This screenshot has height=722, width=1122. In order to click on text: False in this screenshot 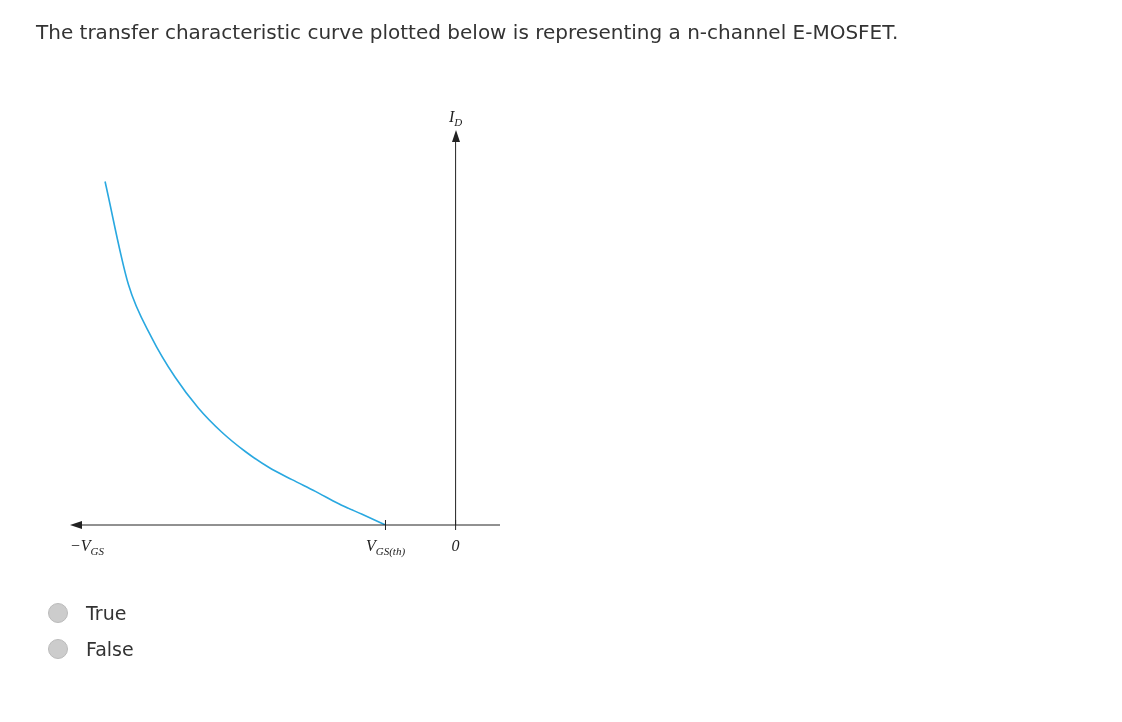, I will do `click(110, 649)`.